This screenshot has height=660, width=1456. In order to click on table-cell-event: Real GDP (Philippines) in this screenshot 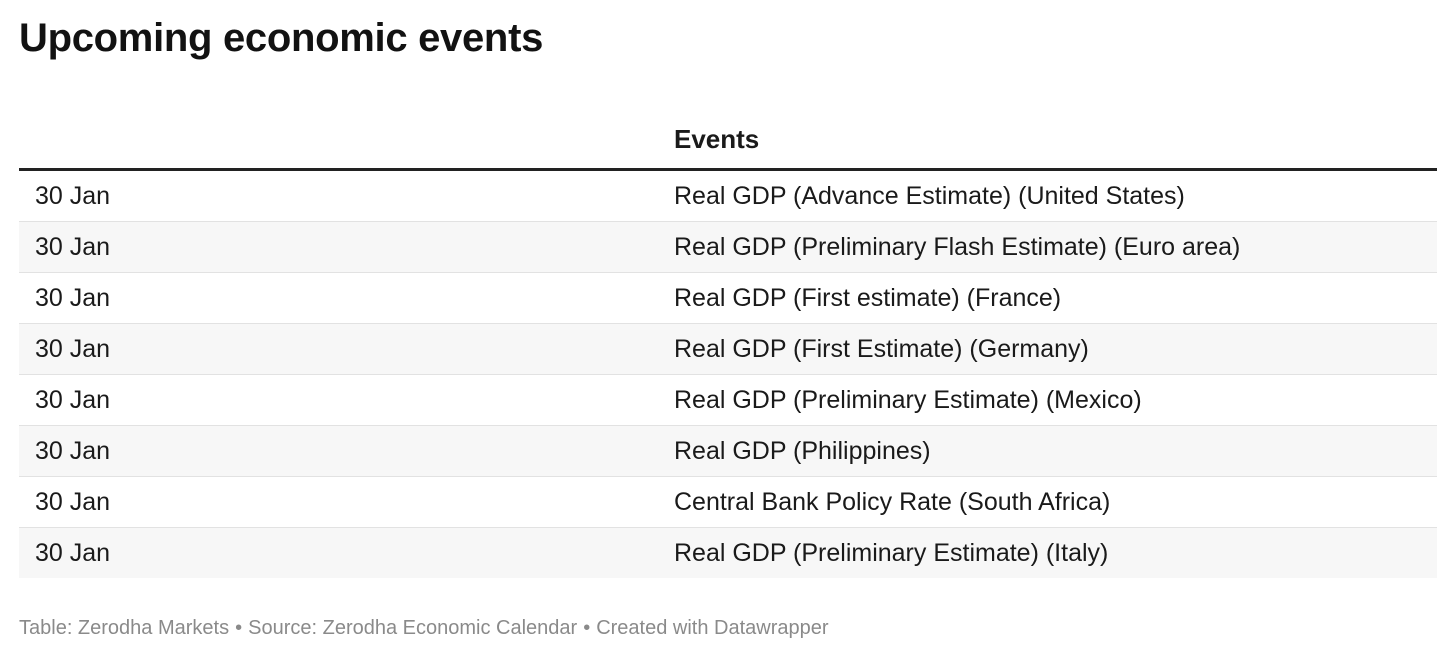, I will do `click(1047, 451)`.